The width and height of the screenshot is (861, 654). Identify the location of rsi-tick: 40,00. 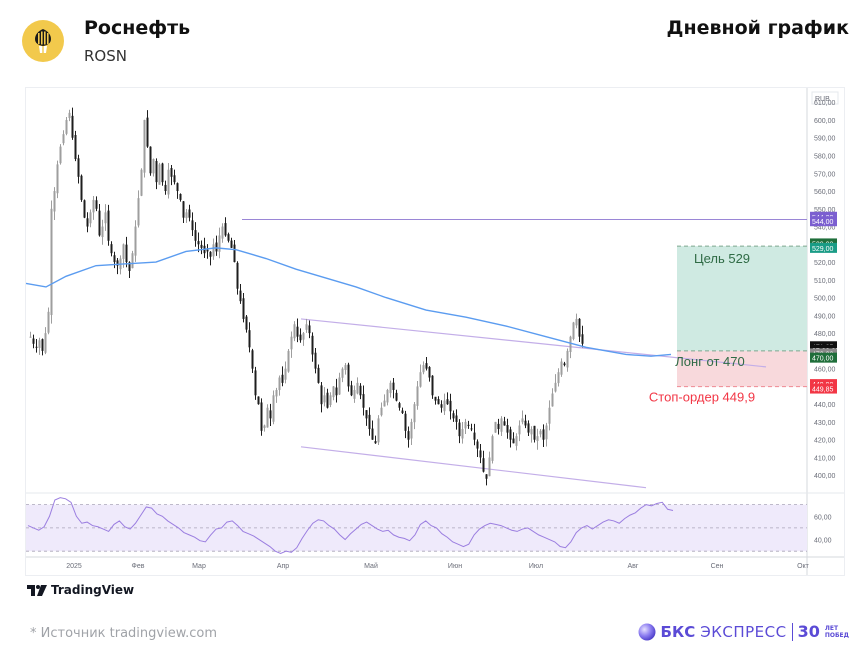
(823, 541).